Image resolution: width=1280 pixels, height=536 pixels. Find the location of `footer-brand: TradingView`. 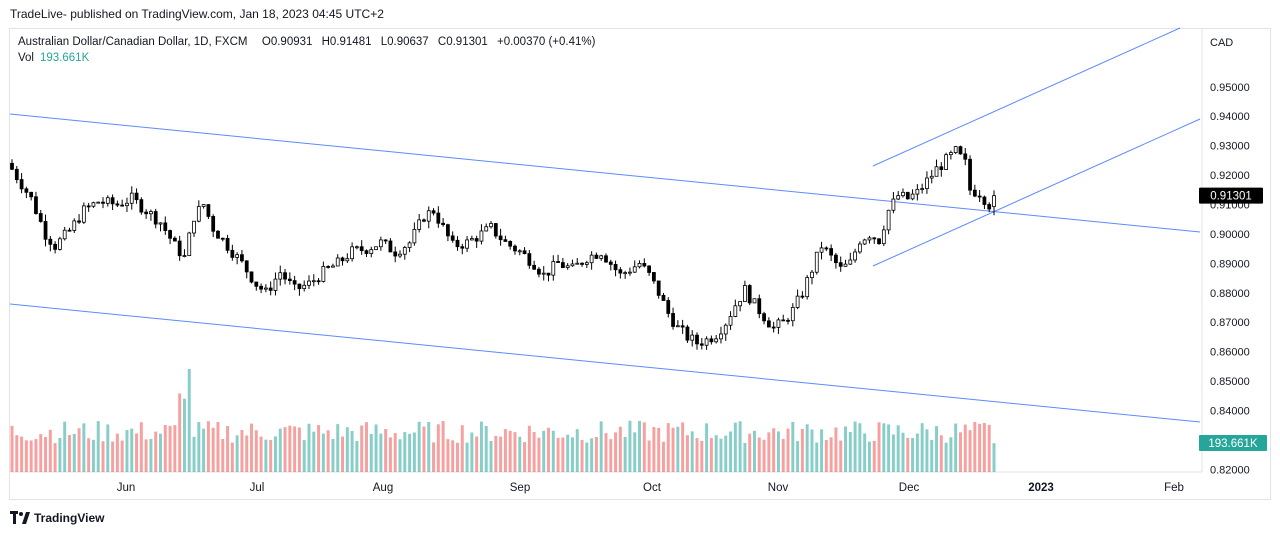

footer-brand: TradingView is located at coordinates (57, 518).